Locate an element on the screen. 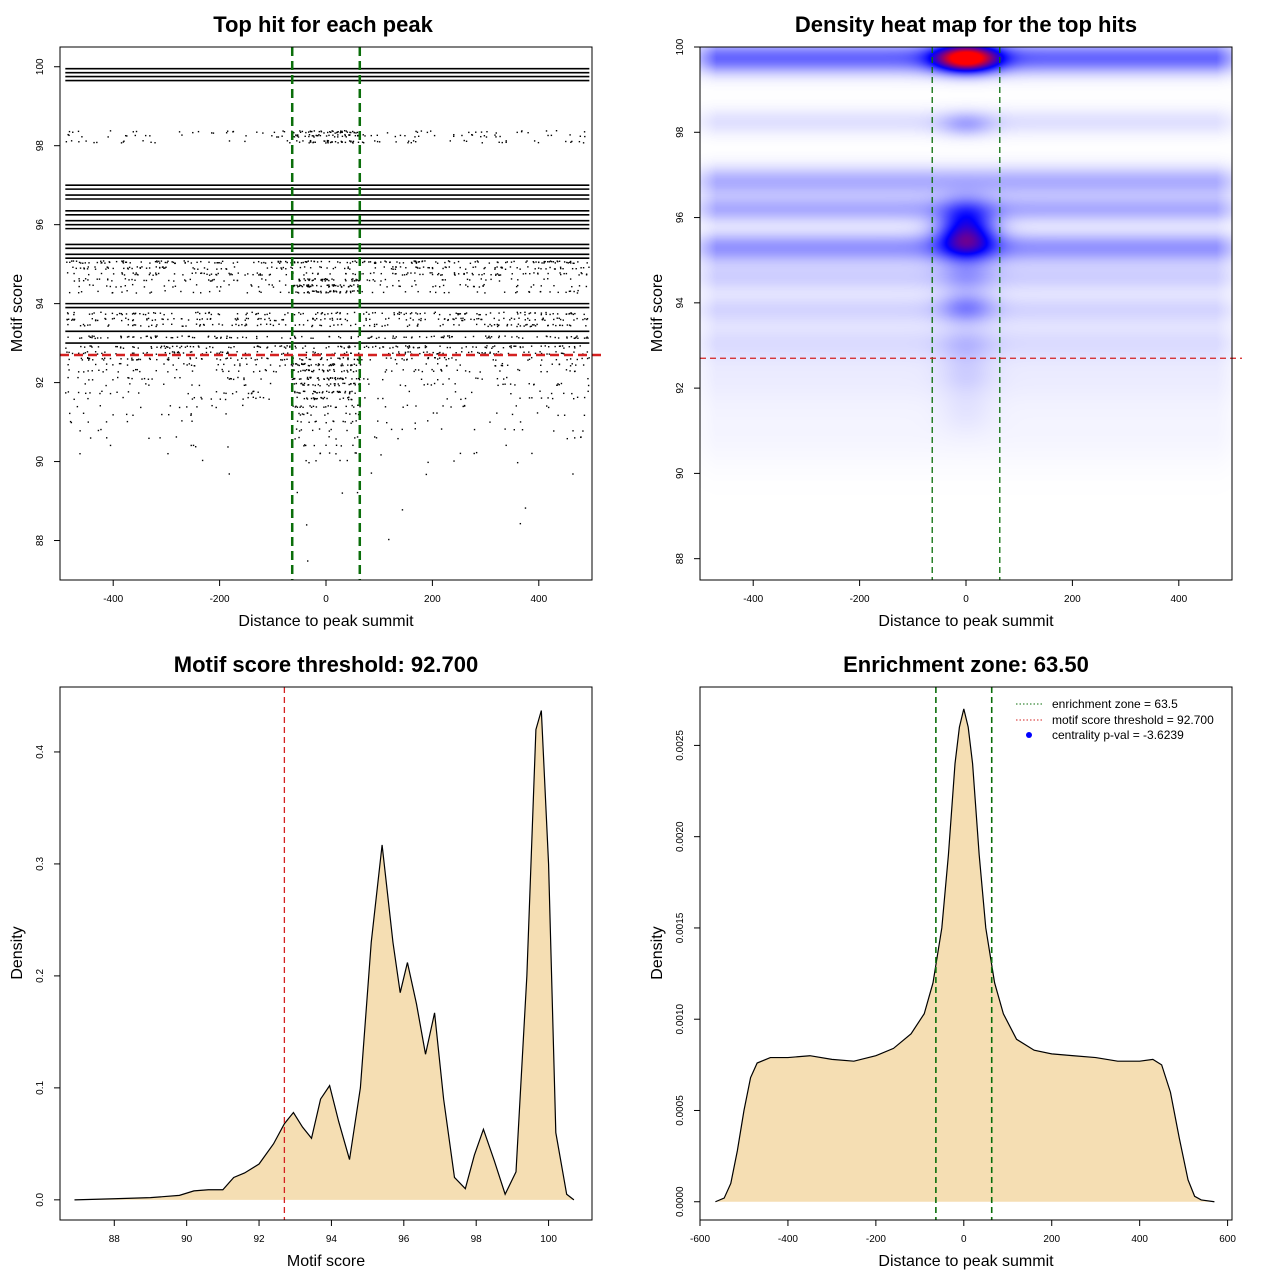 This screenshot has height=1280, width=1280. x-tick-label: 96 is located at coordinates (404, 1239).